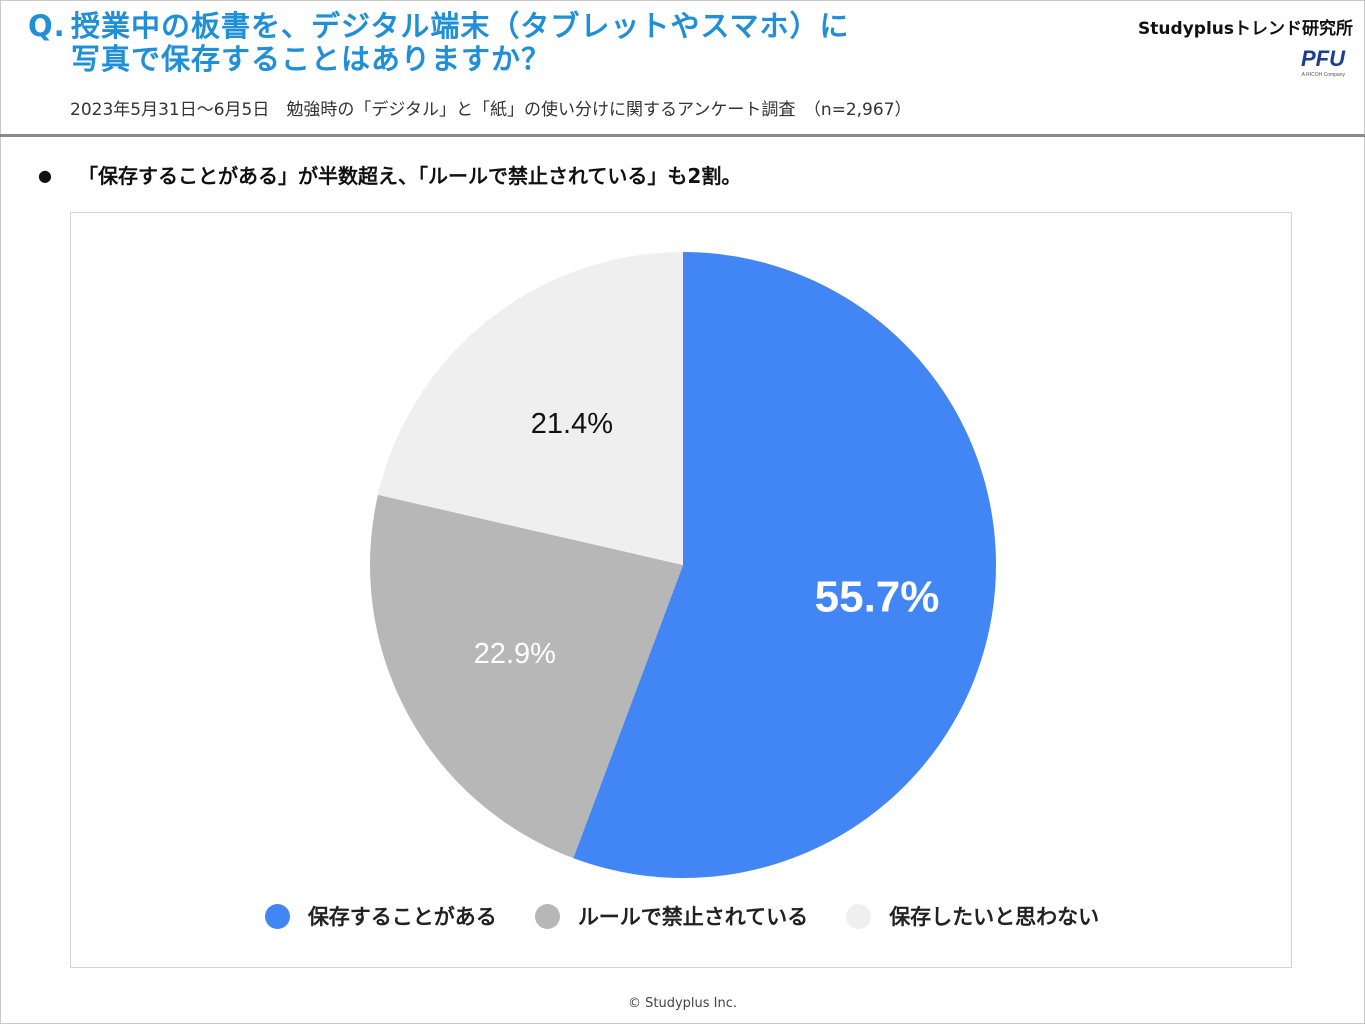 The width and height of the screenshot is (1365, 1024). What do you see at coordinates (311, 59) in the screenshot?
I see `question-text-2: 写真で保存することはありますか？` at bounding box center [311, 59].